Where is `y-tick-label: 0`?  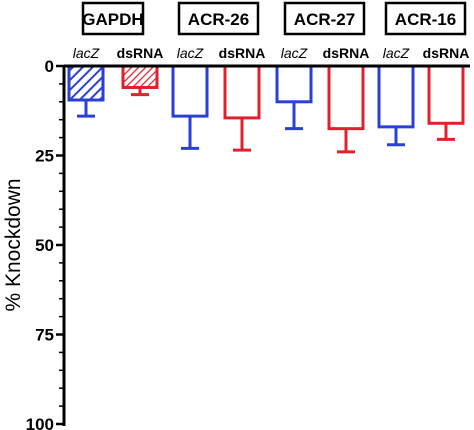
y-tick-label: 0 is located at coordinates (49, 66).